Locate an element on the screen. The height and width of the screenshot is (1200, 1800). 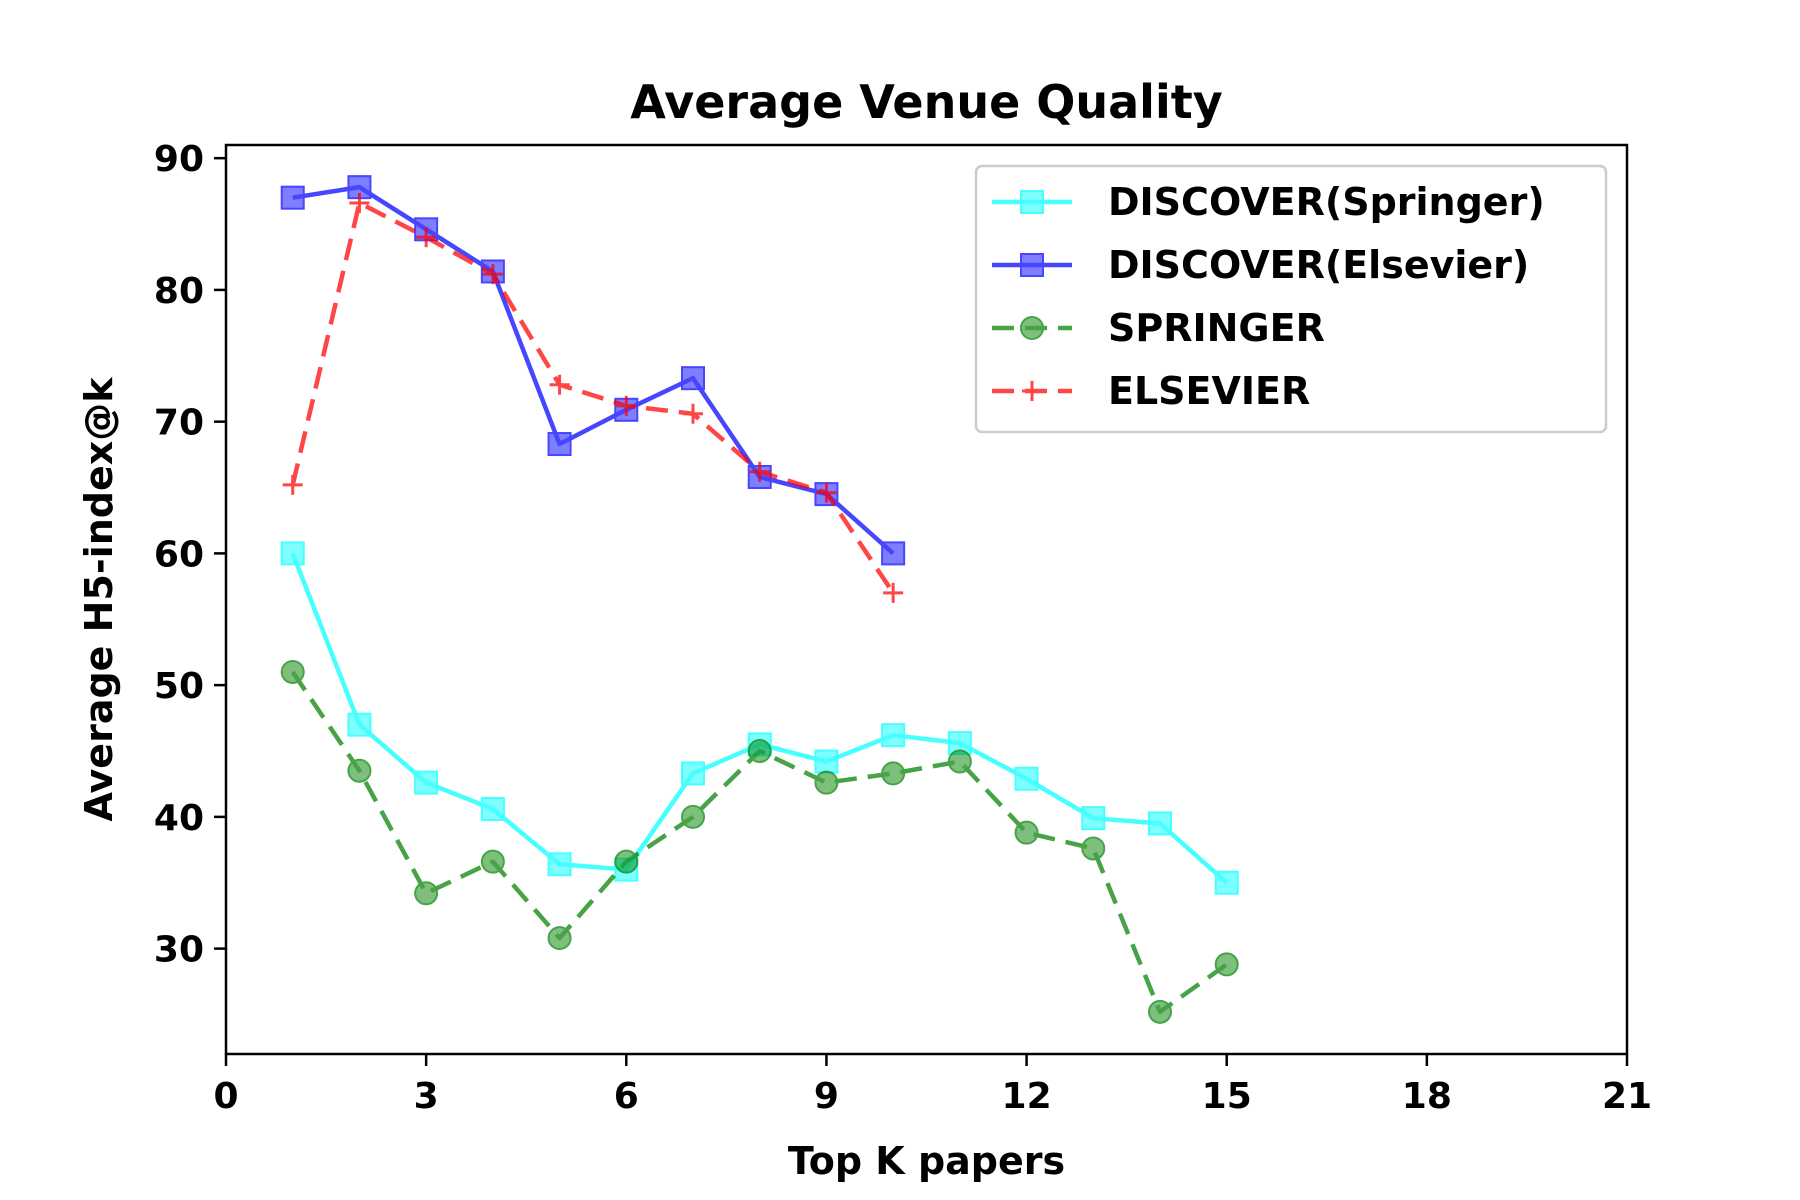
x-tick-label: 9 is located at coordinates (826, 1096).